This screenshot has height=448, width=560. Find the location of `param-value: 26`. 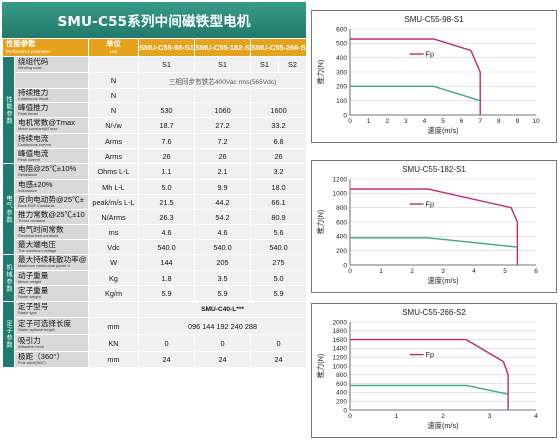

param-value: 26 is located at coordinates (223, 156).